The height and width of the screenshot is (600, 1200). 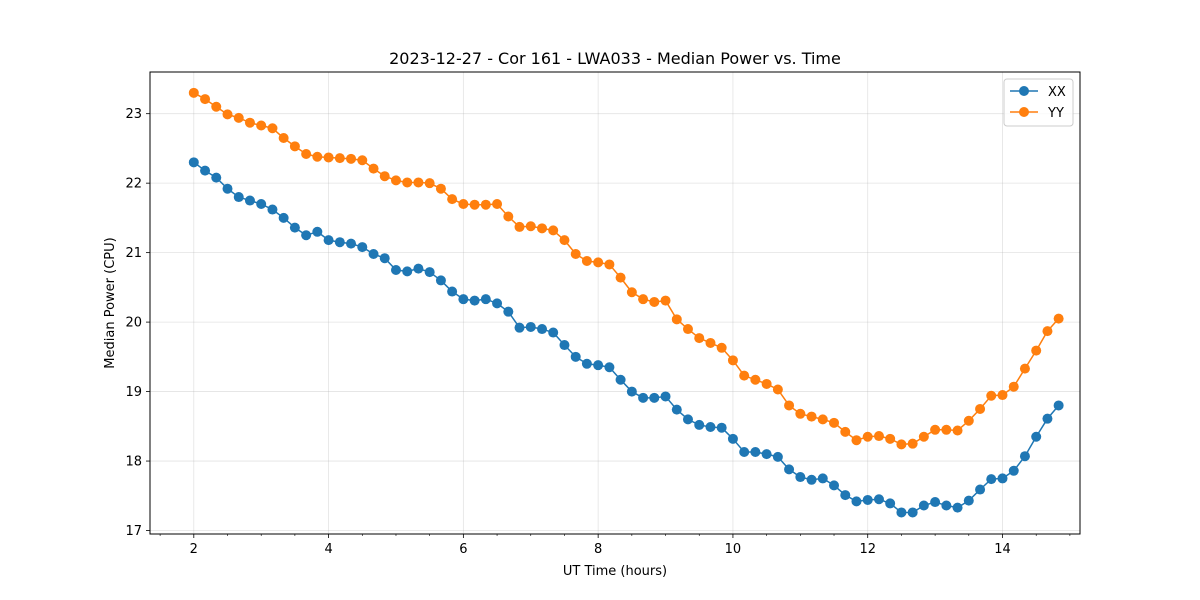 What do you see at coordinates (194, 549) in the screenshot?
I see `x-tick-label: 2` at bounding box center [194, 549].